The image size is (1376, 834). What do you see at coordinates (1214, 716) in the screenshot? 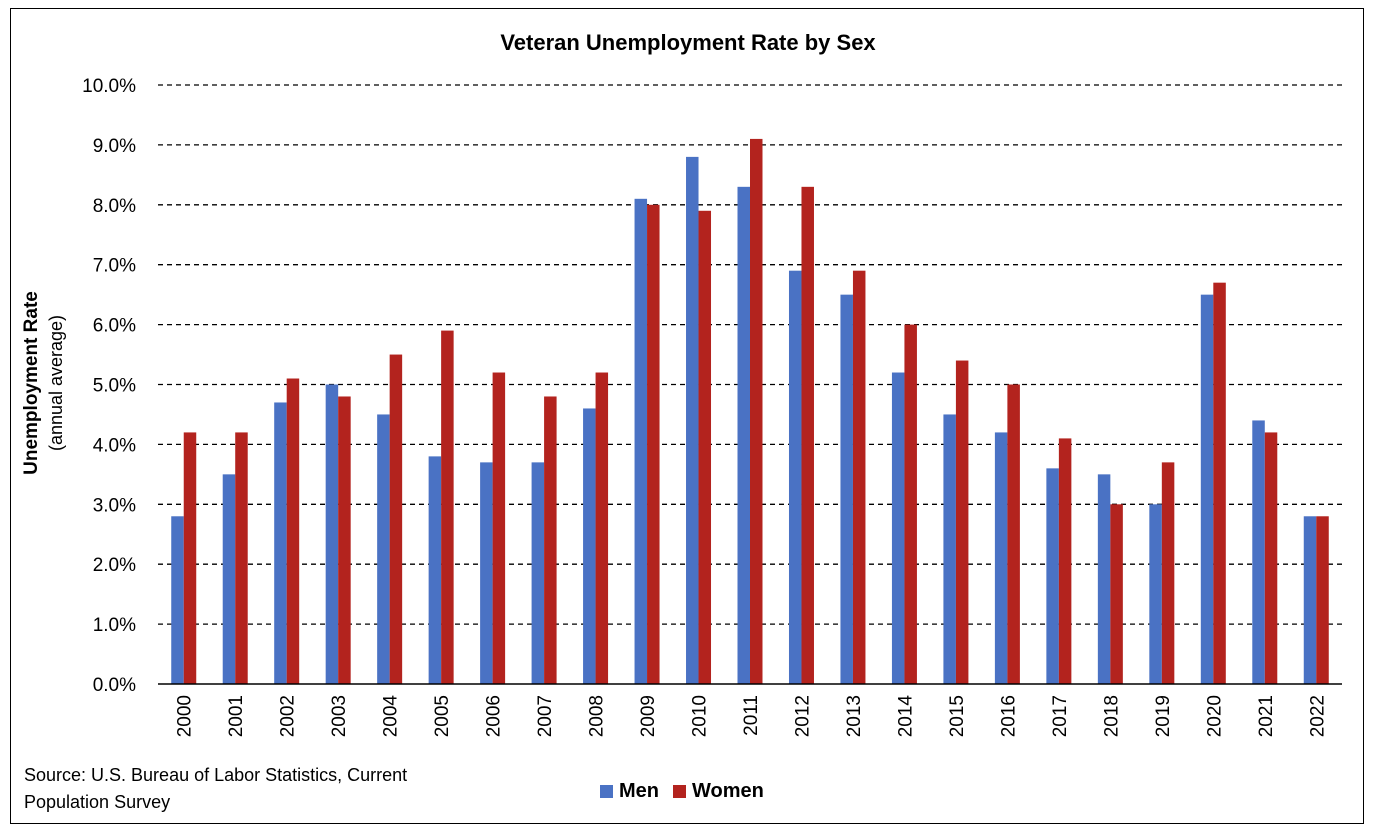
I see `x-tick-label: 2020` at bounding box center [1214, 716].